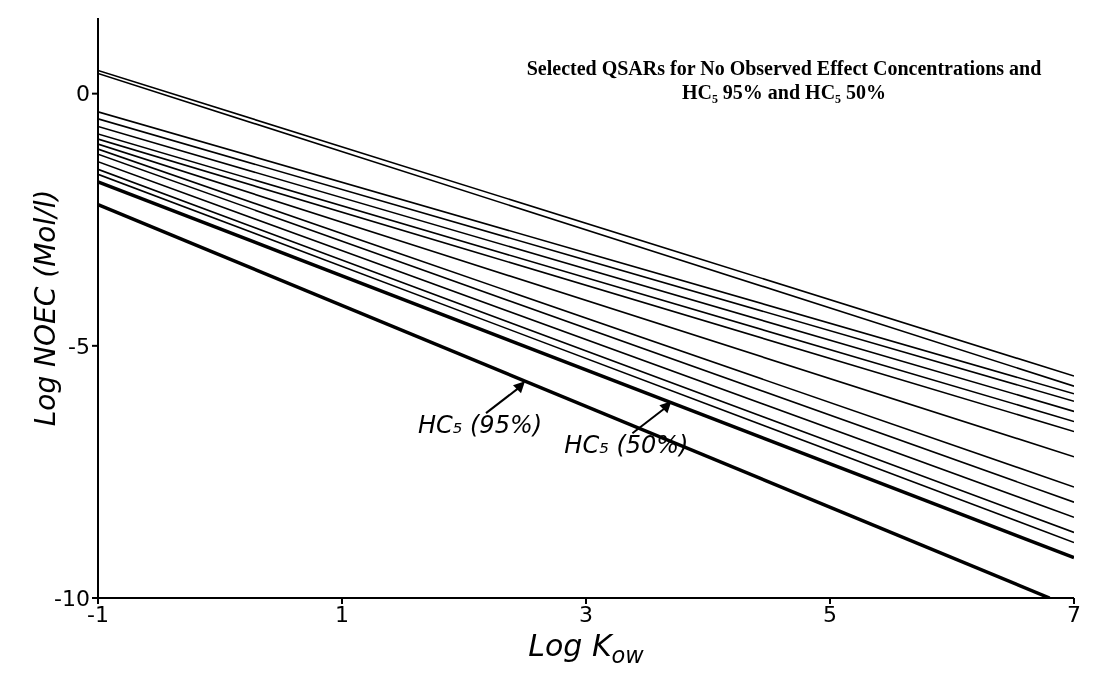  What do you see at coordinates (98, 614) in the screenshot?
I see `x-tick-label: -1` at bounding box center [98, 614].